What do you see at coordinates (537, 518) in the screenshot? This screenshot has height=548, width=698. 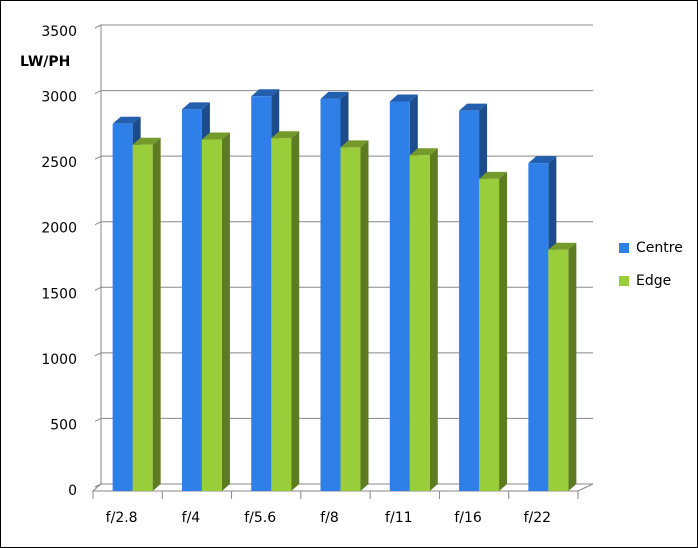 I see `x-tick-label: f/22` at bounding box center [537, 518].